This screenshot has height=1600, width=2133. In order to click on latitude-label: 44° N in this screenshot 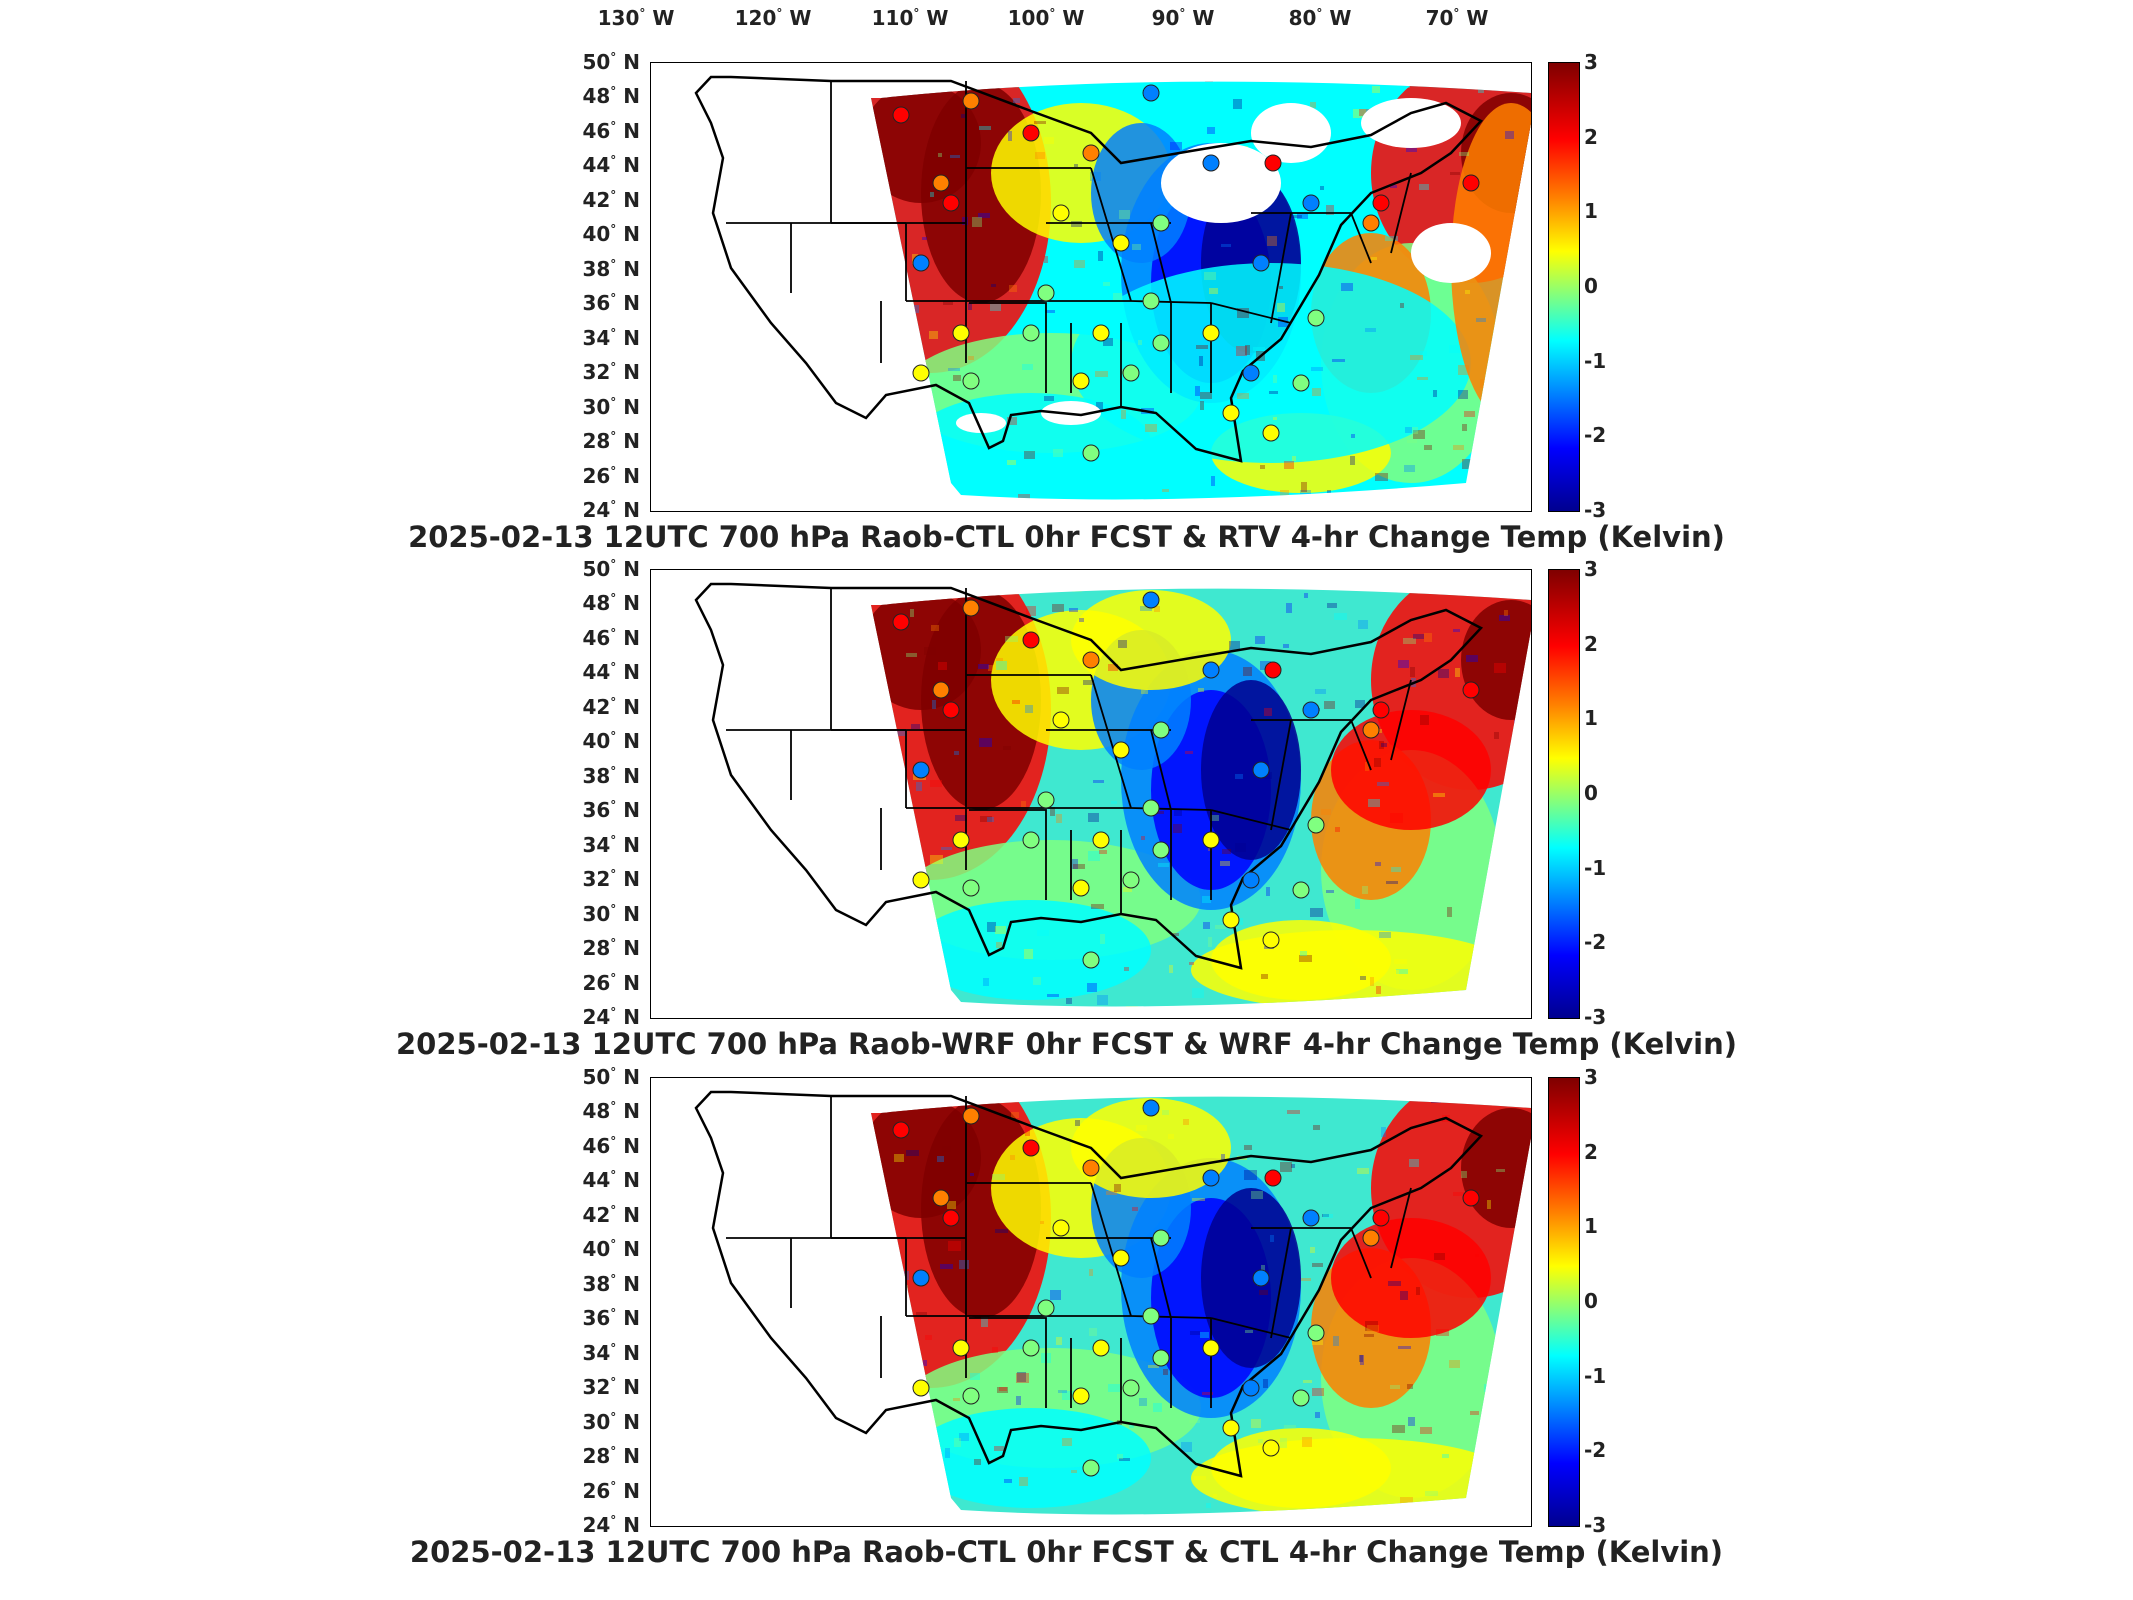, I will do `click(611, 672)`.